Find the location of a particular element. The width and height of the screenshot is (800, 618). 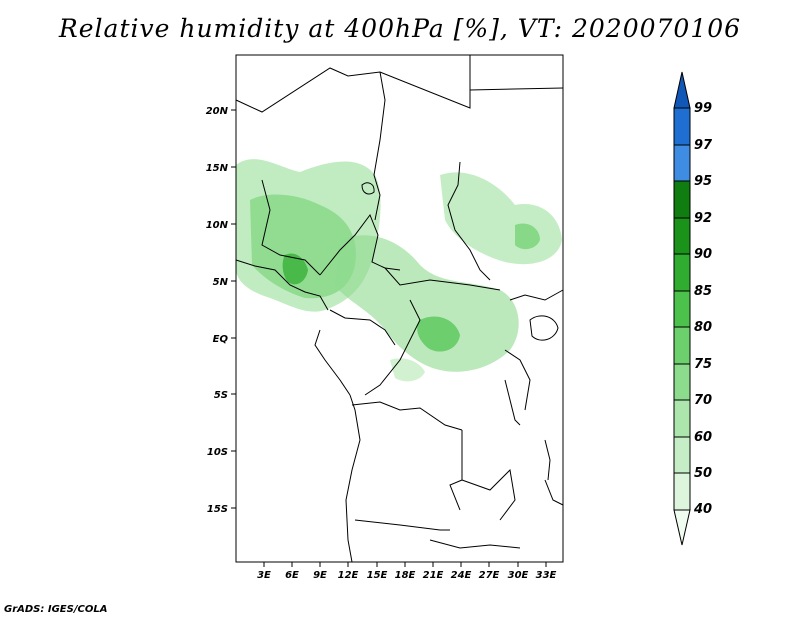

humidity-core-west is located at coordinates (295, 269).